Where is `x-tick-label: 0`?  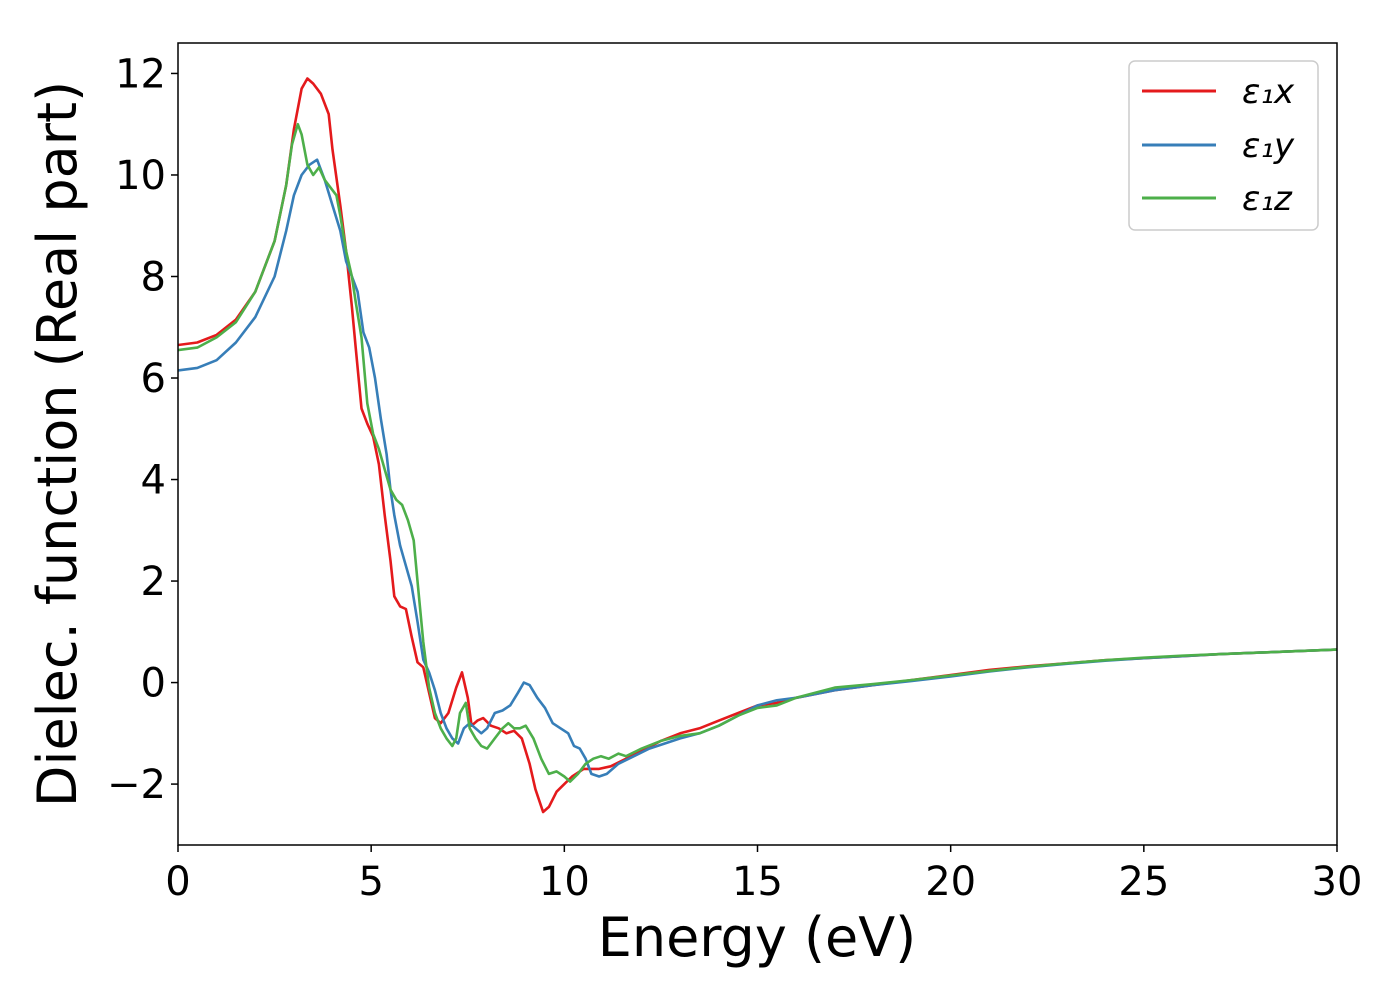
x-tick-label: 0 is located at coordinates (177, 882).